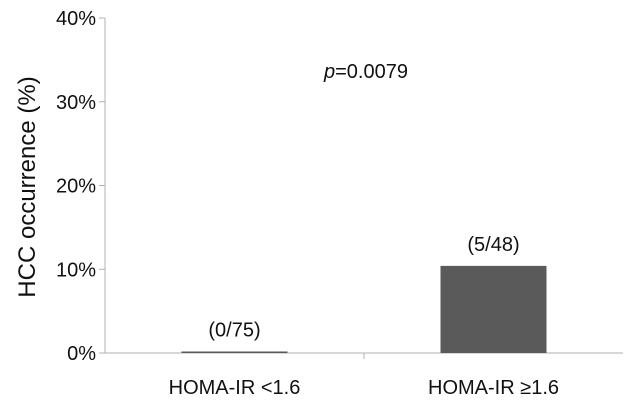 Image resolution: width=638 pixels, height=403 pixels. What do you see at coordinates (329, 72) in the screenshot?
I see `p-symbol: p` at bounding box center [329, 72].